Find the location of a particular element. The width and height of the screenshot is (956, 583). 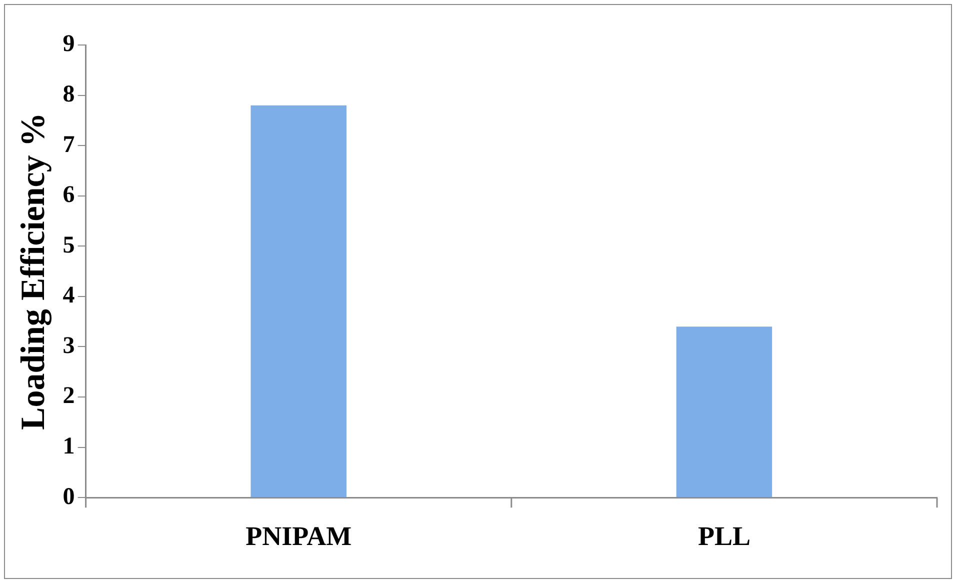

y-tick-label: 7 is located at coordinates (68, 145).